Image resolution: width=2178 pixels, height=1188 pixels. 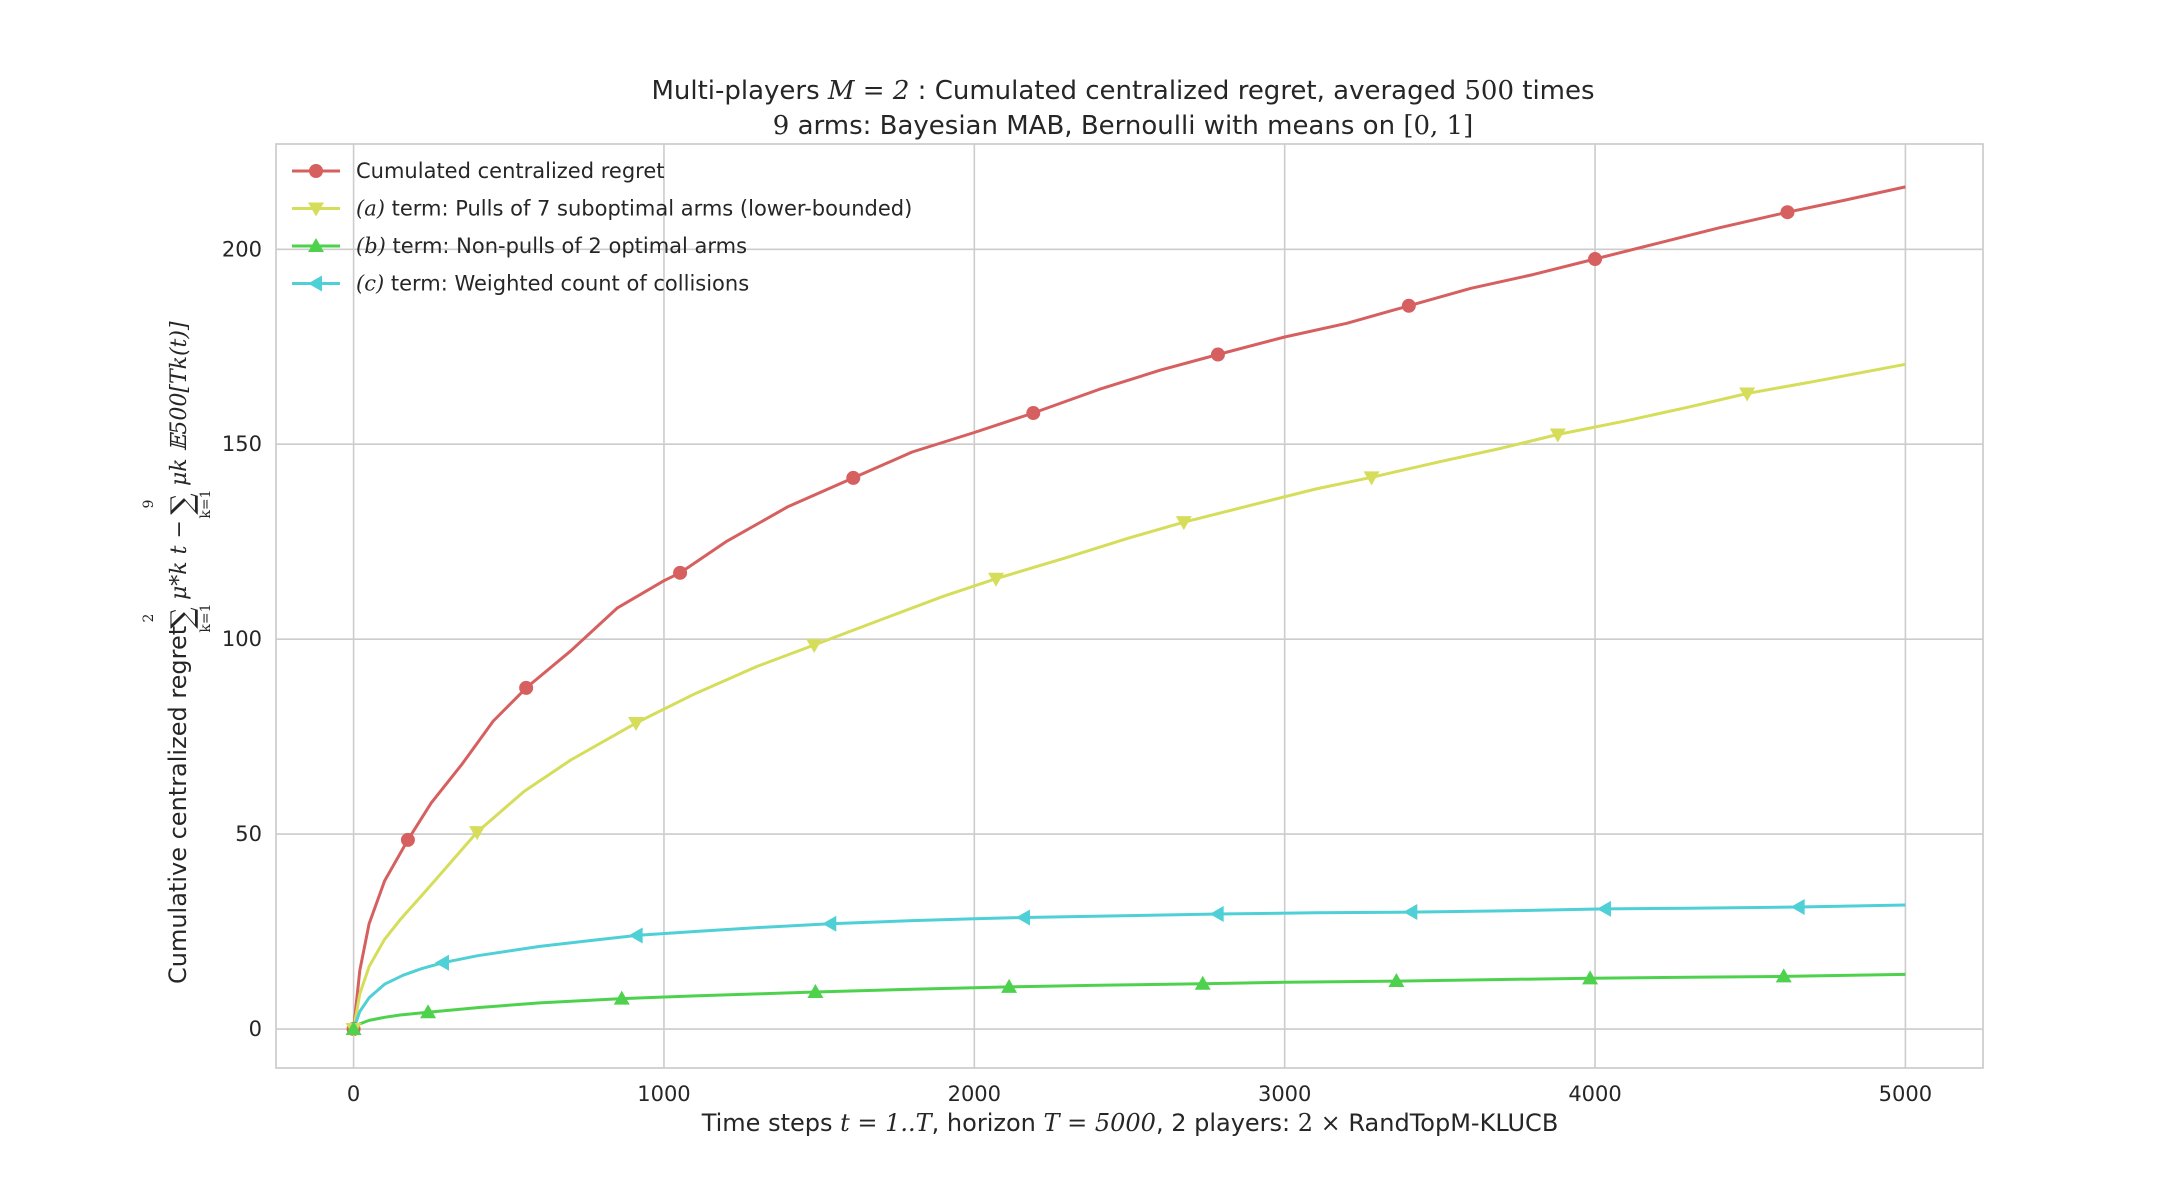 What do you see at coordinates (149, 504) in the screenshot?
I see `y-label-sum2-top: 9` at bounding box center [149, 504].